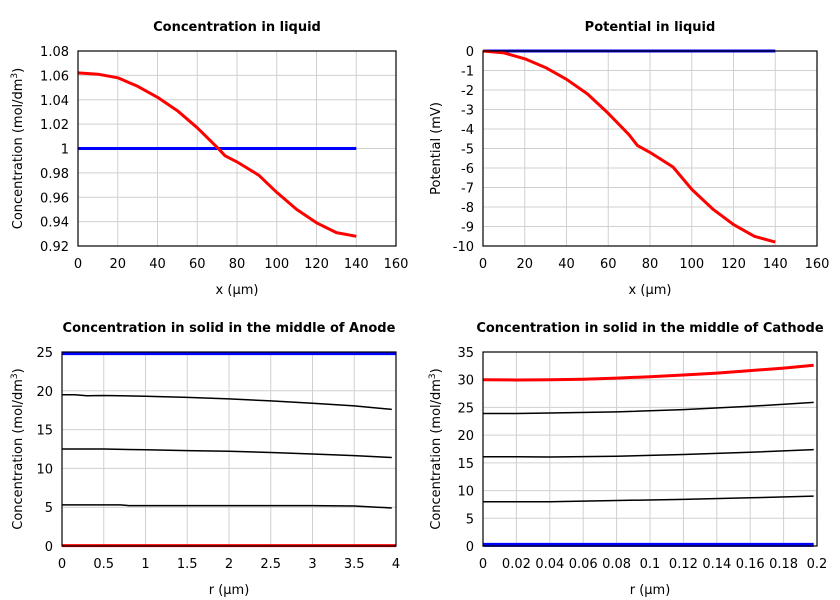 This screenshot has height=600, width=840. Describe the element at coordinates (270, 564) in the screenshot. I see `x-tick-label: 2.5` at that location.